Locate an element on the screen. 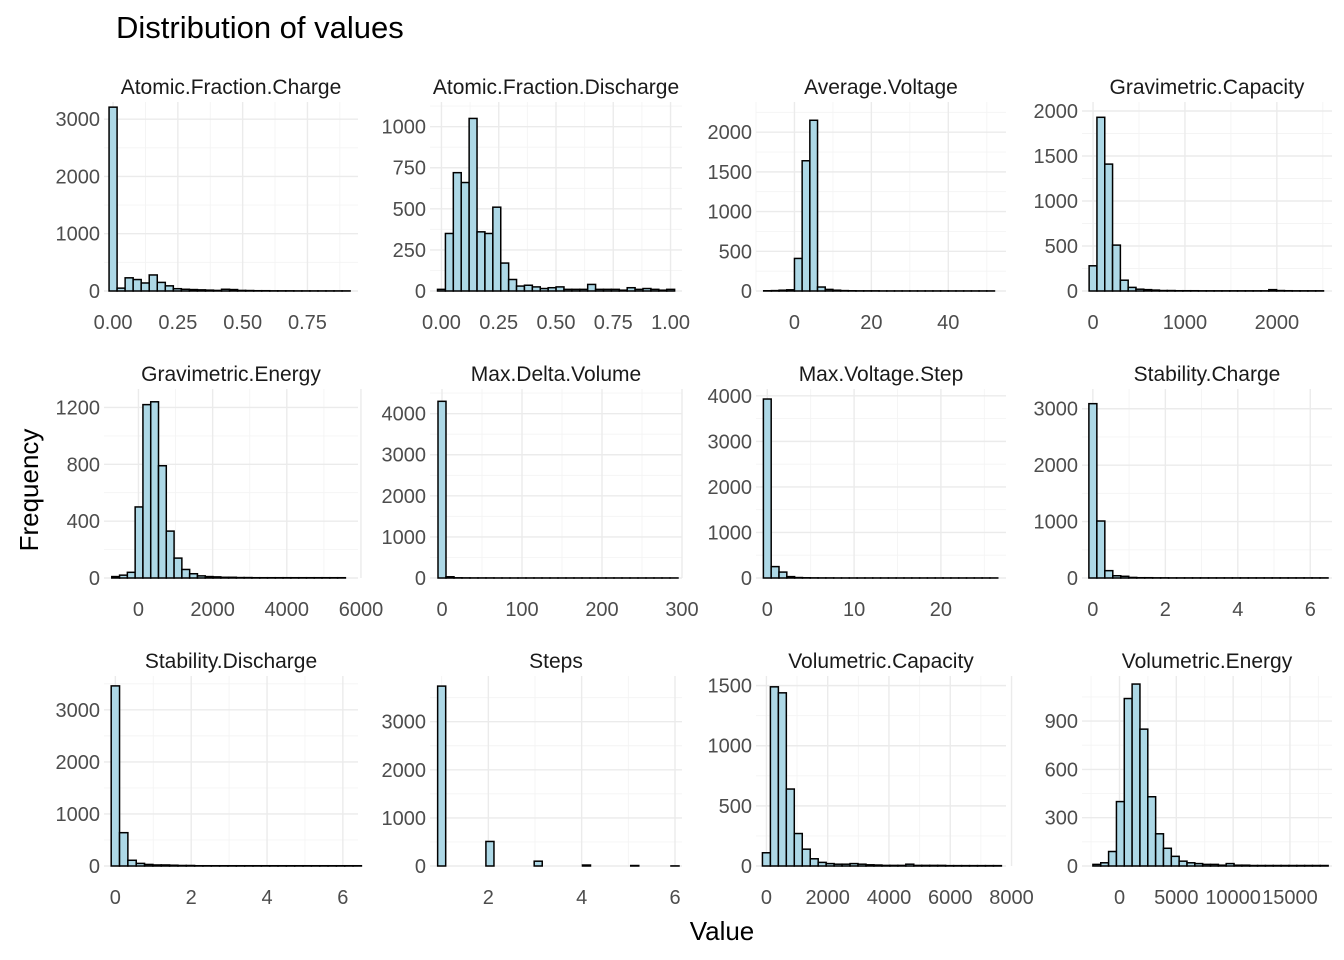 This screenshot has height=960, width=1344. facet-title: Gravimetric.Energy is located at coordinates (231, 374).